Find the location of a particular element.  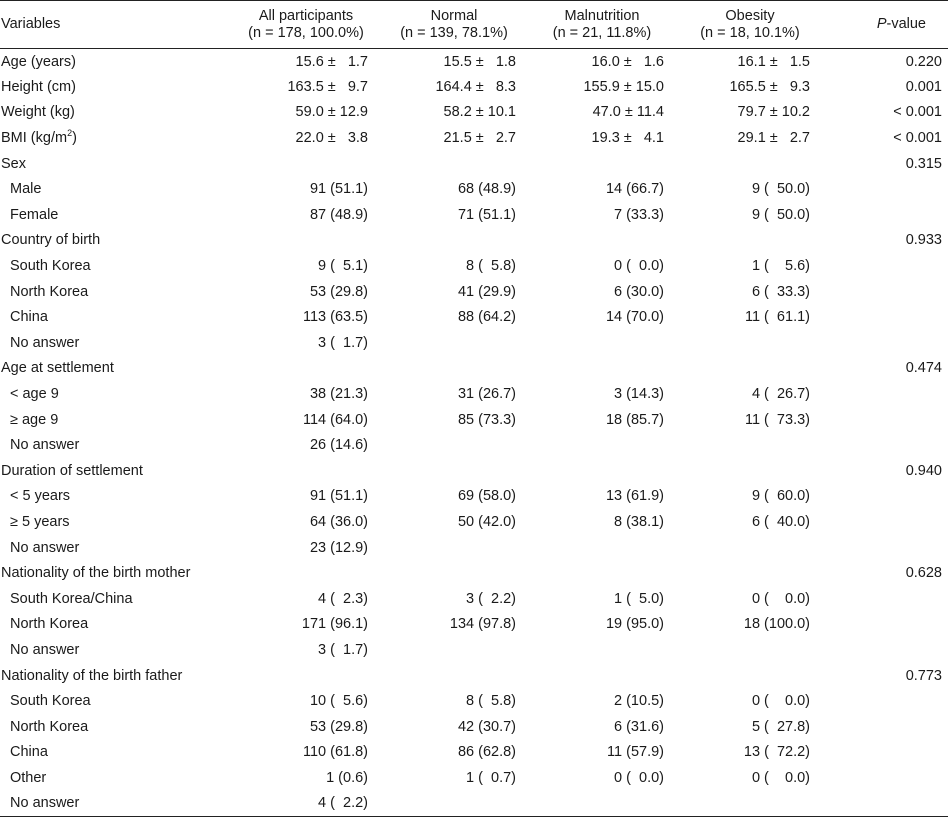

row-label: No answer is located at coordinates (116, 343).